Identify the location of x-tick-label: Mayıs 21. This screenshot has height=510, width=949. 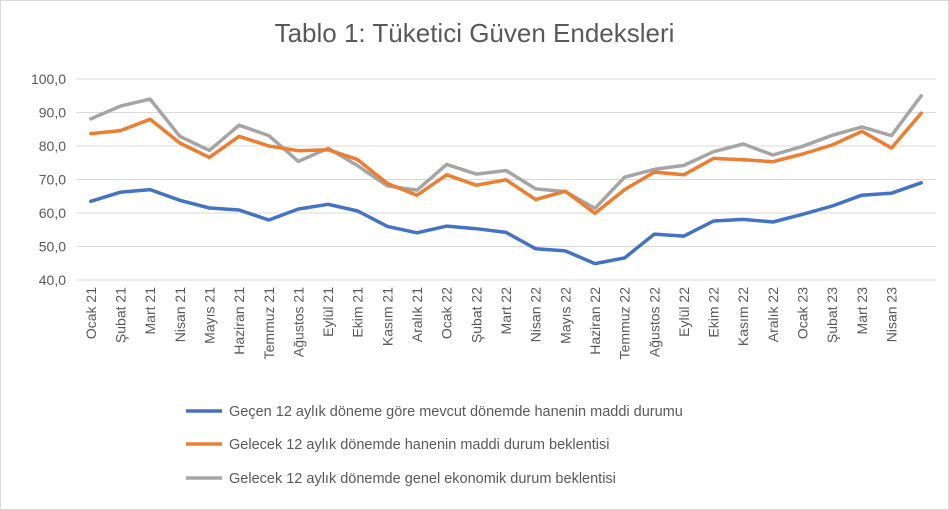
(209, 315).